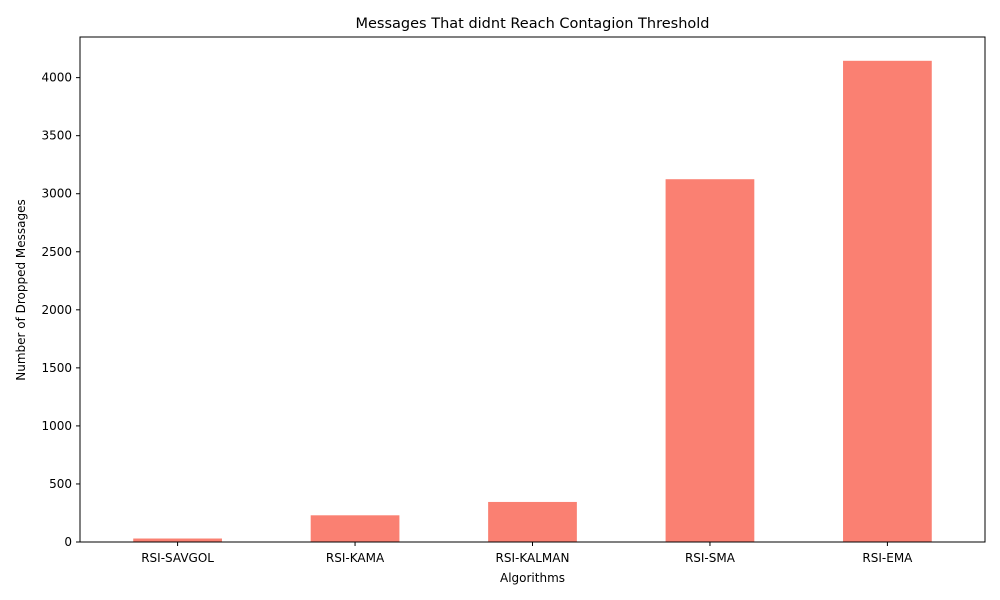  I want to click on y-tick-label: 1500, so click(56, 368).